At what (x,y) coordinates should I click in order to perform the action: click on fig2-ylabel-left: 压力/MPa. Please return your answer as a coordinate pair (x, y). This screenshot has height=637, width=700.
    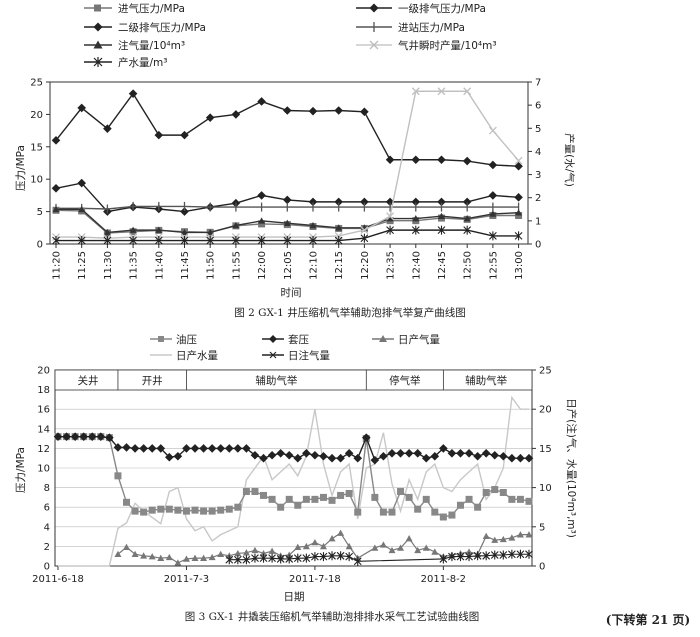
    Looking at the image, I should click on (20, 168).